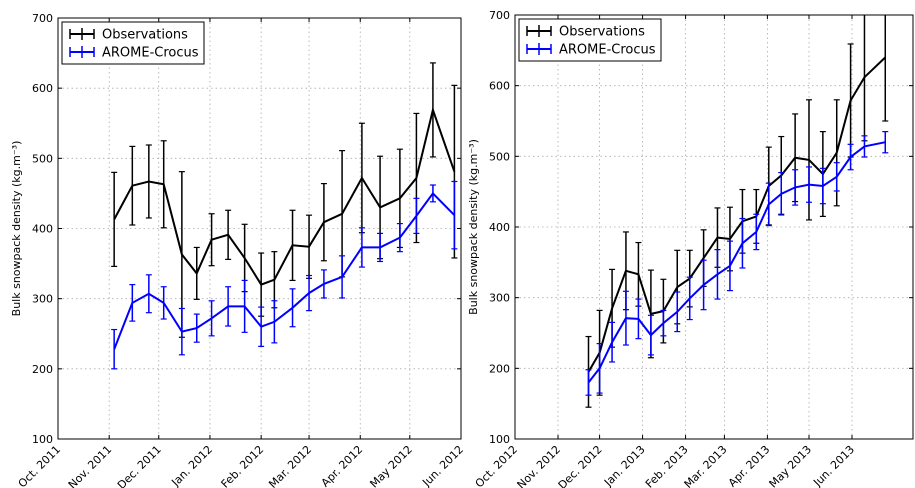 This screenshot has width=915, height=488. What do you see at coordinates (243, 465) in the screenshot?
I see `x-tick-label: Feb. 2012` at bounding box center [243, 465].